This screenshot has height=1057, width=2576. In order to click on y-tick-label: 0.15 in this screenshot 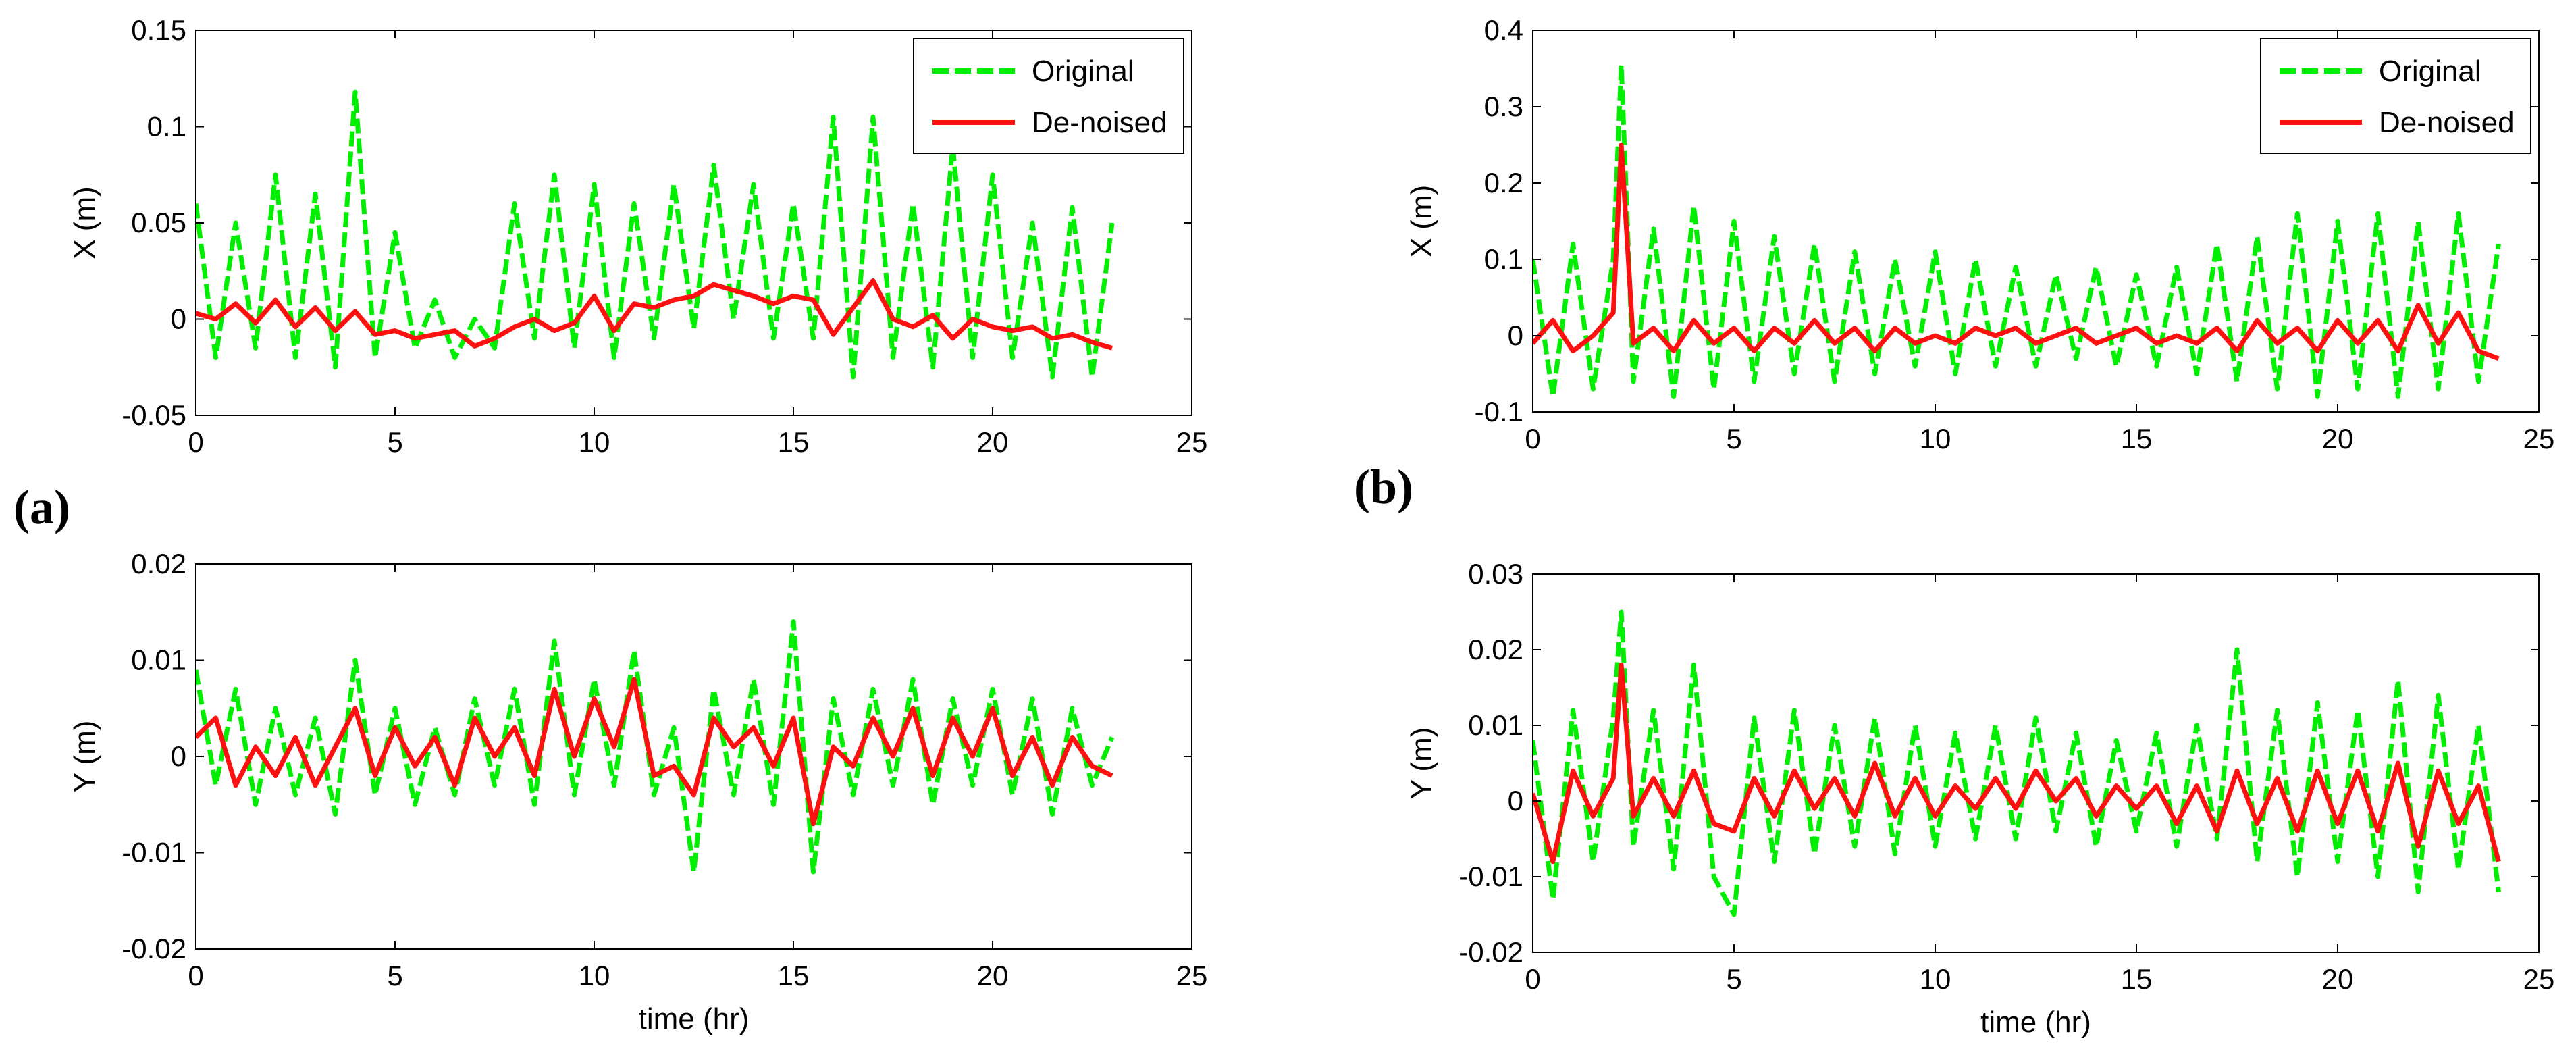, I will do `click(158, 30)`.